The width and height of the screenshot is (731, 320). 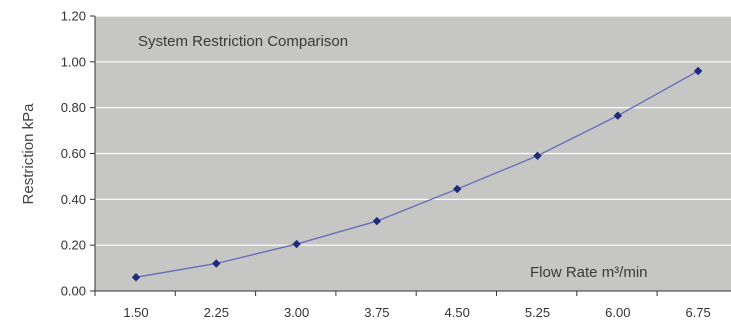 I want to click on x-tick-labels: 1.50 2.25 3.00 3.75 4.50 5.25 6.00 6.75, so click(x=402, y=305).